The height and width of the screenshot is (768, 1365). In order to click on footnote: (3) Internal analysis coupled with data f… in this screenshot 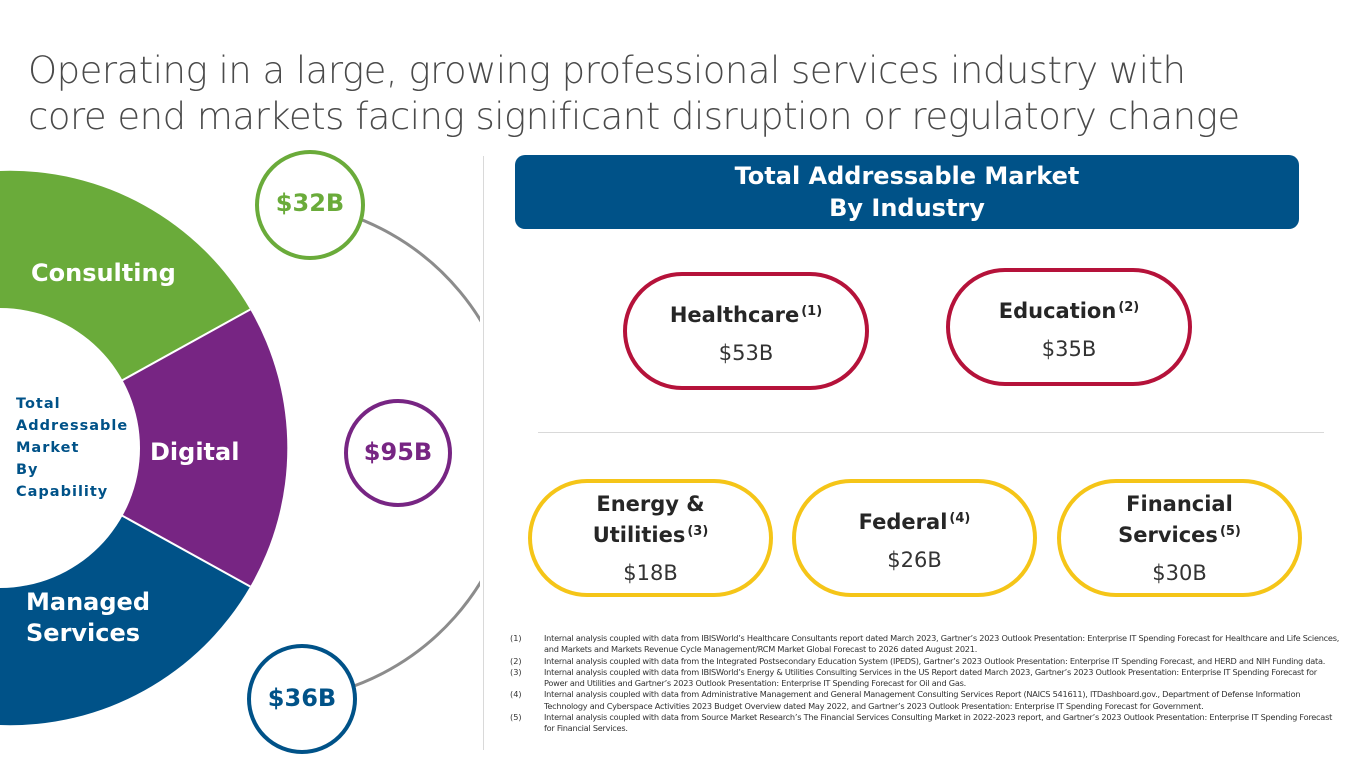, I will do `click(913, 677)`.